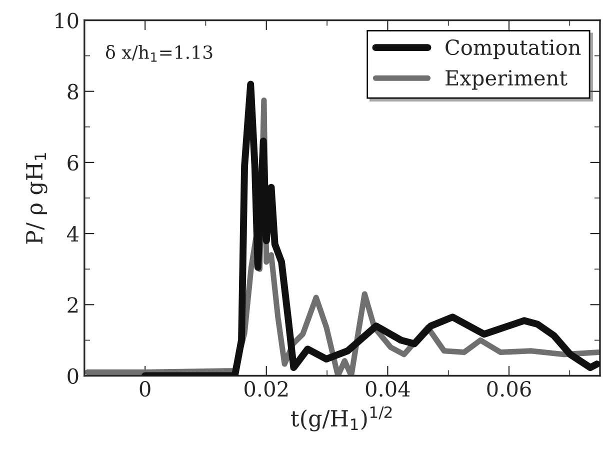 The height and width of the screenshot is (450, 603). What do you see at coordinates (73, 162) in the screenshot?
I see `y-tick-label: 6` at bounding box center [73, 162].